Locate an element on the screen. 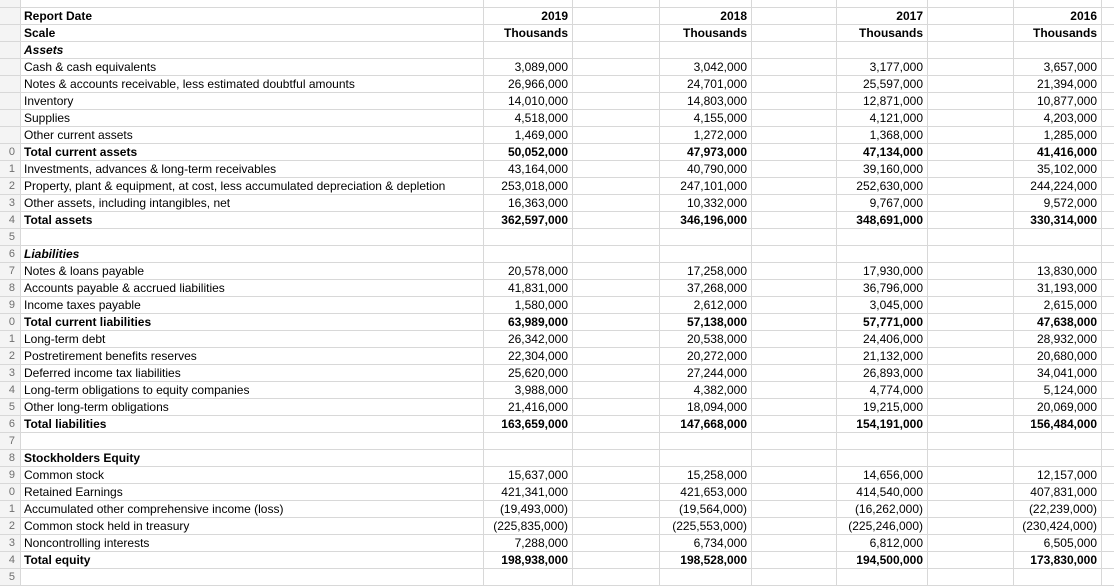 This screenshot has width=1114, height=586. value-cell-2017: 25,597,000 is located at coordinates (882, 84).